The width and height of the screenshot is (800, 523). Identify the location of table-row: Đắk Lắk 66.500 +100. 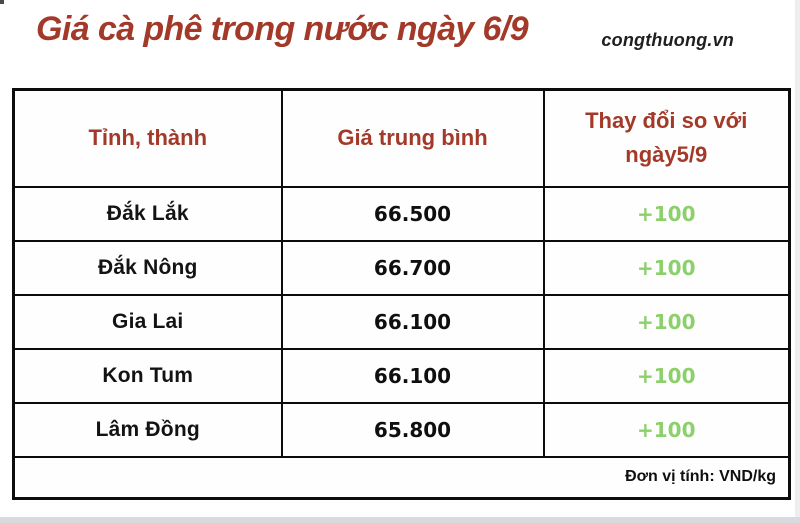
(401, 213).